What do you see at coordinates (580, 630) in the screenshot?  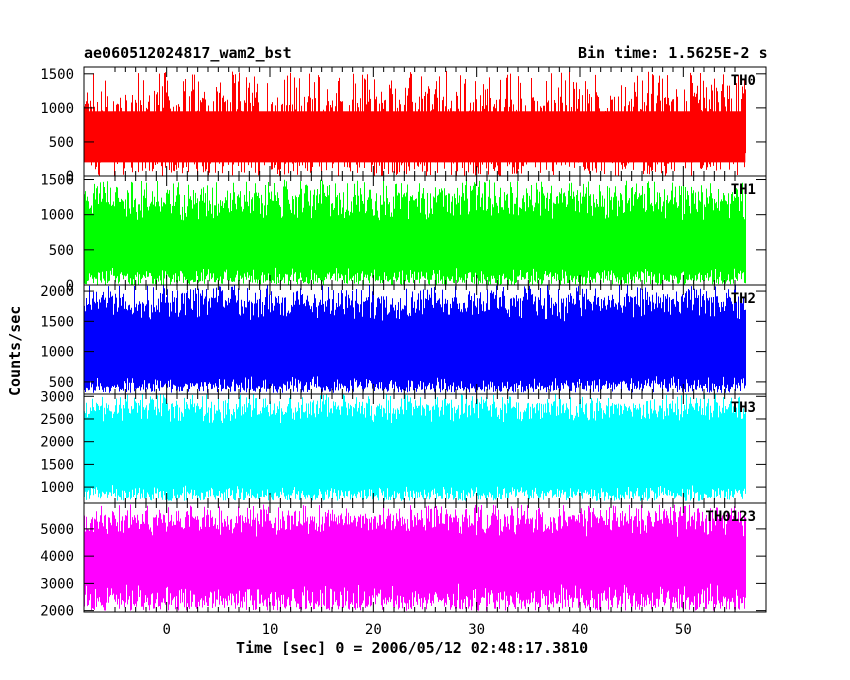 I see `x-tick-label: 40` at bounding box center [580, 630].